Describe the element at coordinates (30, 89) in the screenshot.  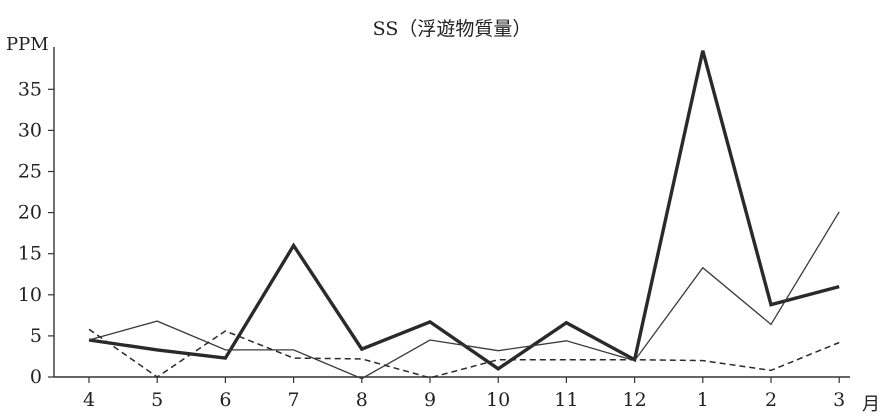
I see `y-tick-label: 35` at that location.